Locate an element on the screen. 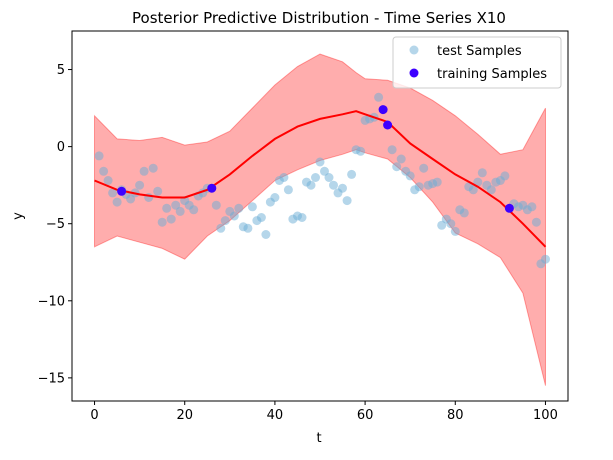  y-tick-label: −5 is located at coordinates (55, 224).